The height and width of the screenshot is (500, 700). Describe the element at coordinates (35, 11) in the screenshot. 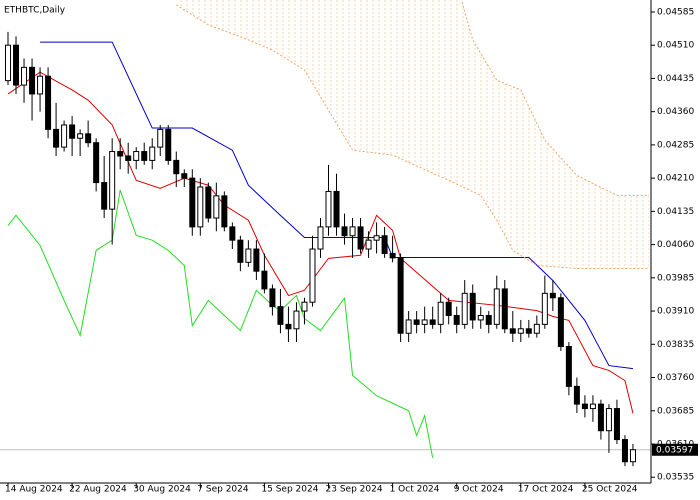

I see `chart-title: ETHBTC,Daily` at that location.